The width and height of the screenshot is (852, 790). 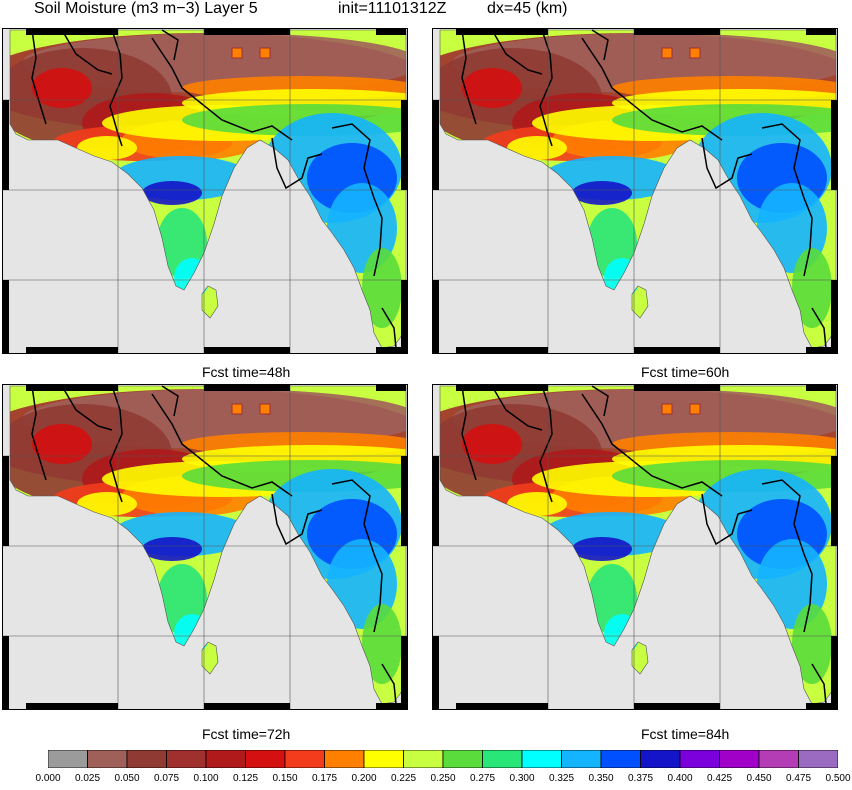 I want to click on colorbar-tick-label: 0.275, so click(x=482, y=778).